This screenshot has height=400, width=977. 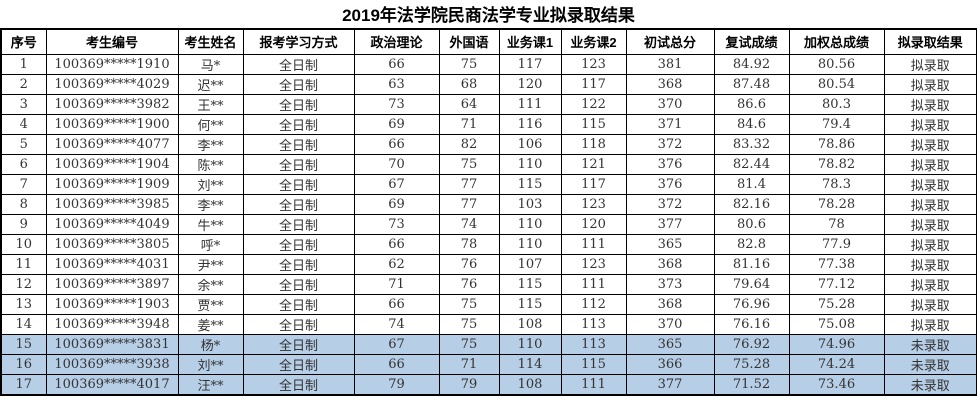 What do you see at coordinates (396, 41) in the screenshot?
I see `column-header: 政治理论` at bounding box center [396, 41].